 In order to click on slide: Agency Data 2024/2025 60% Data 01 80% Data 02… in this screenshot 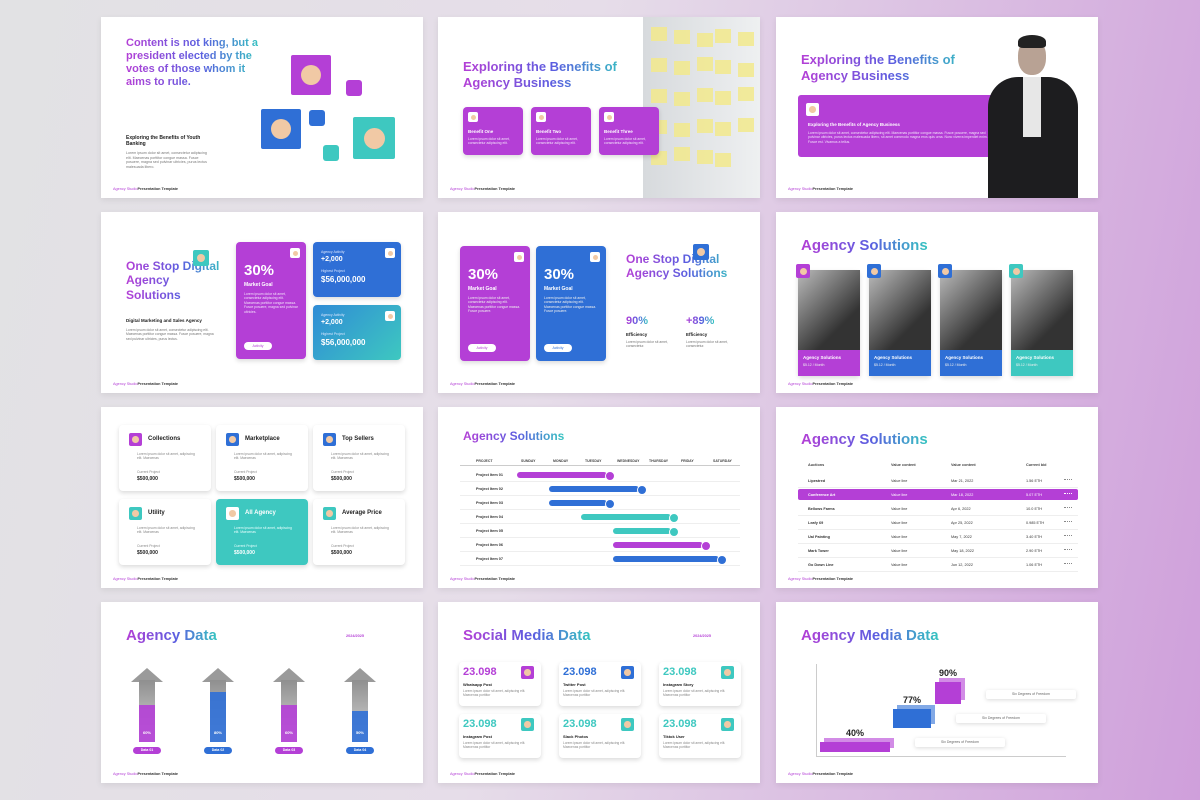, I will do `click(262, 692)`.